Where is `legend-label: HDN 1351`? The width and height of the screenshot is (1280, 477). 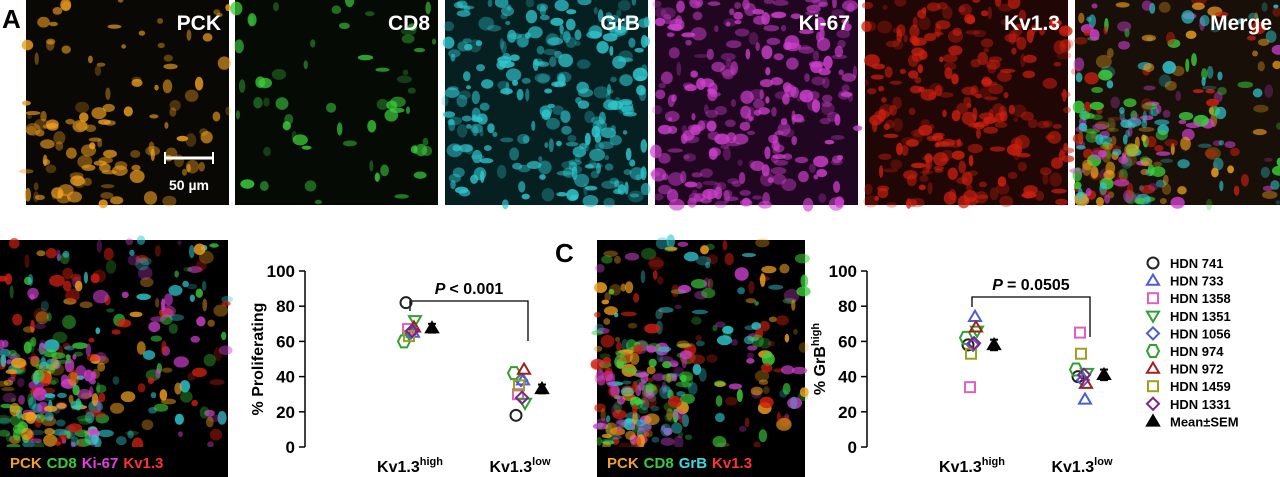
legend-label: HDN 1351 is located at coordinates (1200, 316).